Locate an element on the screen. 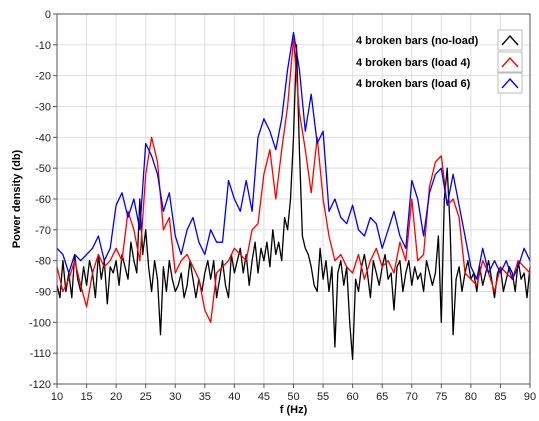  x-tick-label: 35 is located at coordinates (205, 397).